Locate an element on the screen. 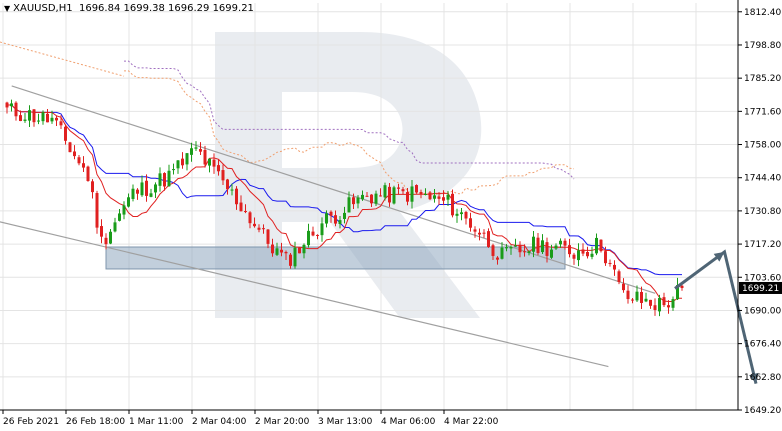 This screenshot has height=431, width=782. ohlc-values: 1696.84 1699.38 1696.29 1699.21 is located at coordinates (166, 8).